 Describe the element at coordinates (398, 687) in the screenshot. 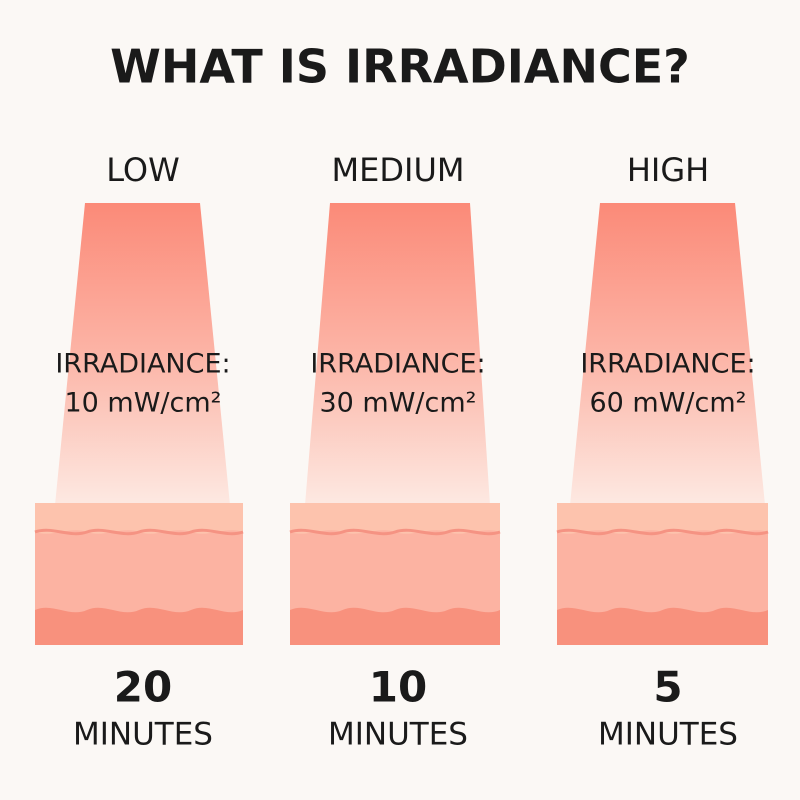

I see `time-value: 10` at that location.